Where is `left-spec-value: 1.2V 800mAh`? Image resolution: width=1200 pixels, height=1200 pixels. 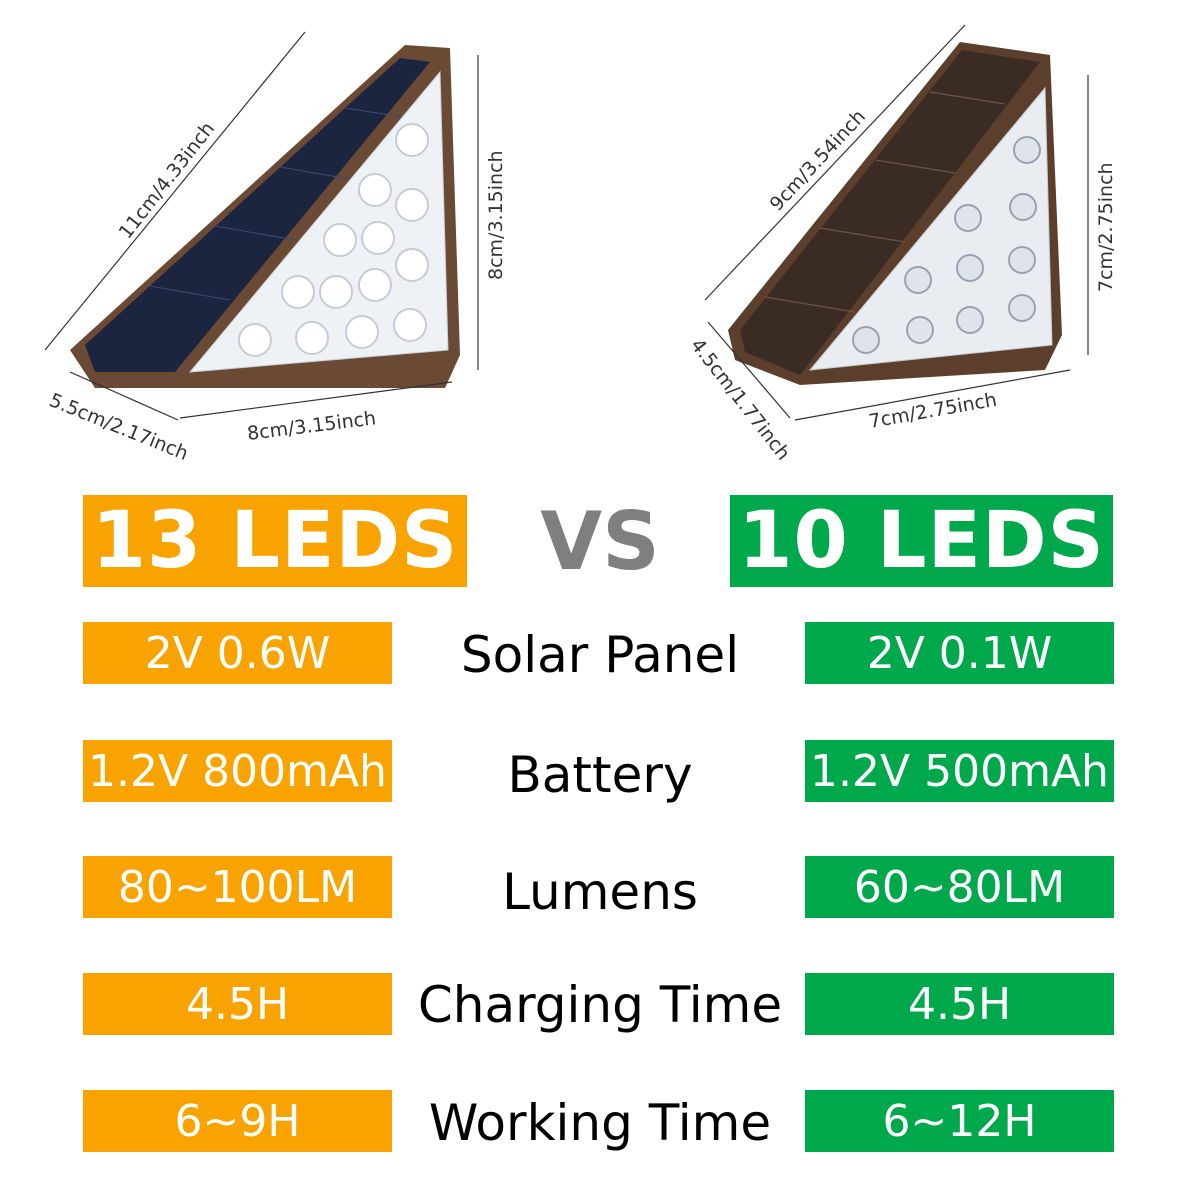
left-spec-value: 1.2V 800mAh is located at coordinates (237, 771).